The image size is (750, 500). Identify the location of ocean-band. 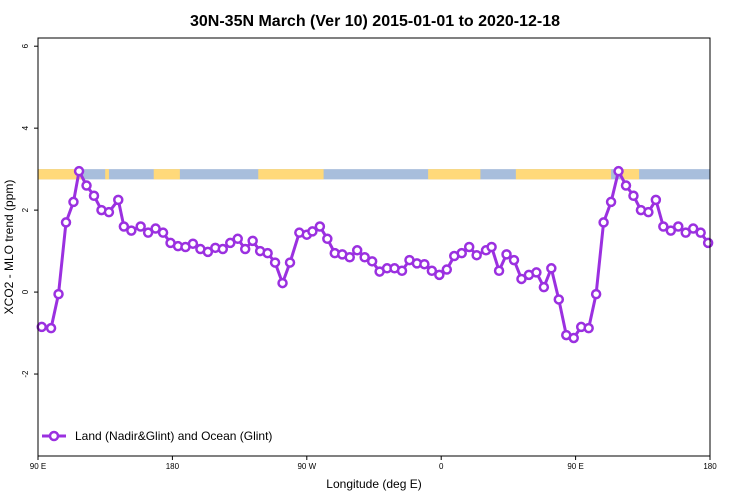
(374, 174).